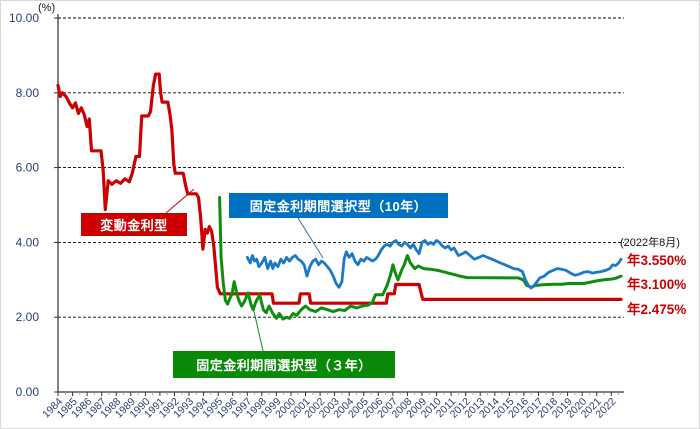 The width and height of the screenshot is (700, 429). What do you see at coordinates (28, 168) in the screenshot?
I see `svg-text: 6.00` at bounding box center [28, 168].